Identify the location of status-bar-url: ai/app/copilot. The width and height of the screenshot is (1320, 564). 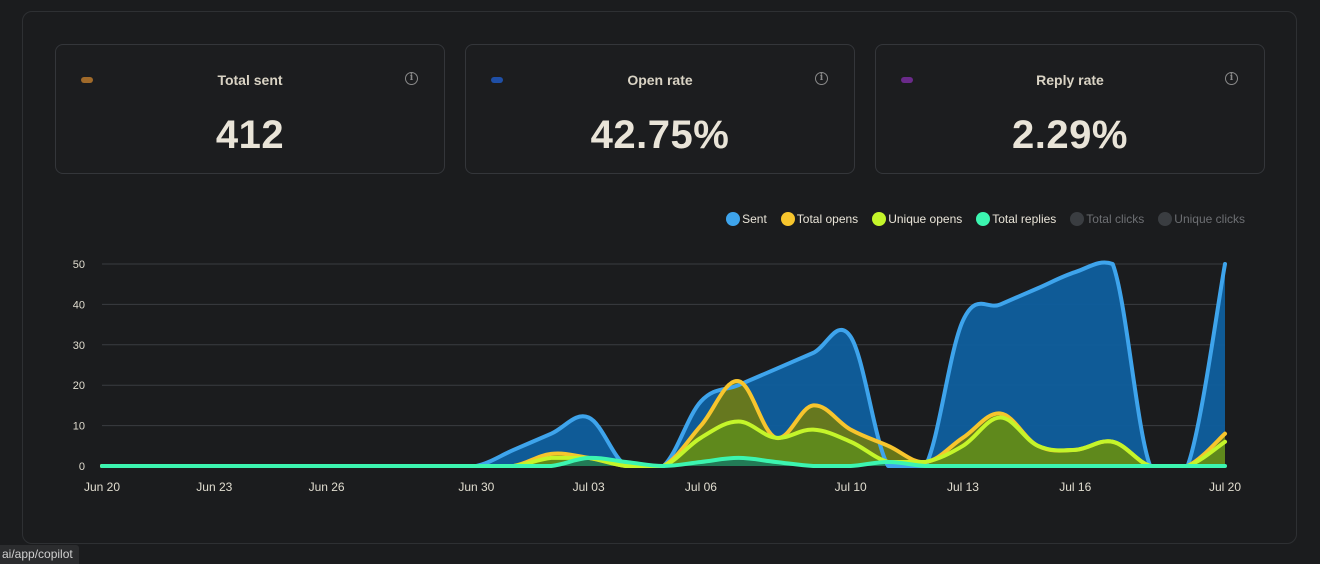
(39, 554).